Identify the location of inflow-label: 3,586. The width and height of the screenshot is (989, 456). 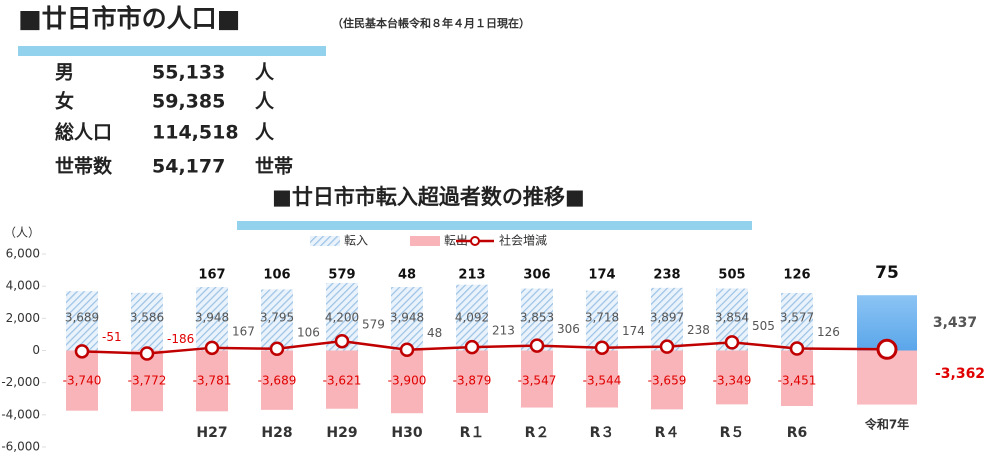
(147, 318).